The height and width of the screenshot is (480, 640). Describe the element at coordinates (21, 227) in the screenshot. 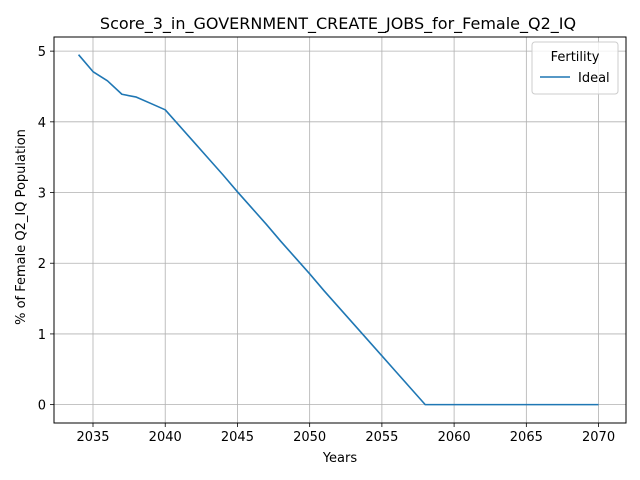

I see `y-axis-label: % of Female Q2_IQ Population` at that location.